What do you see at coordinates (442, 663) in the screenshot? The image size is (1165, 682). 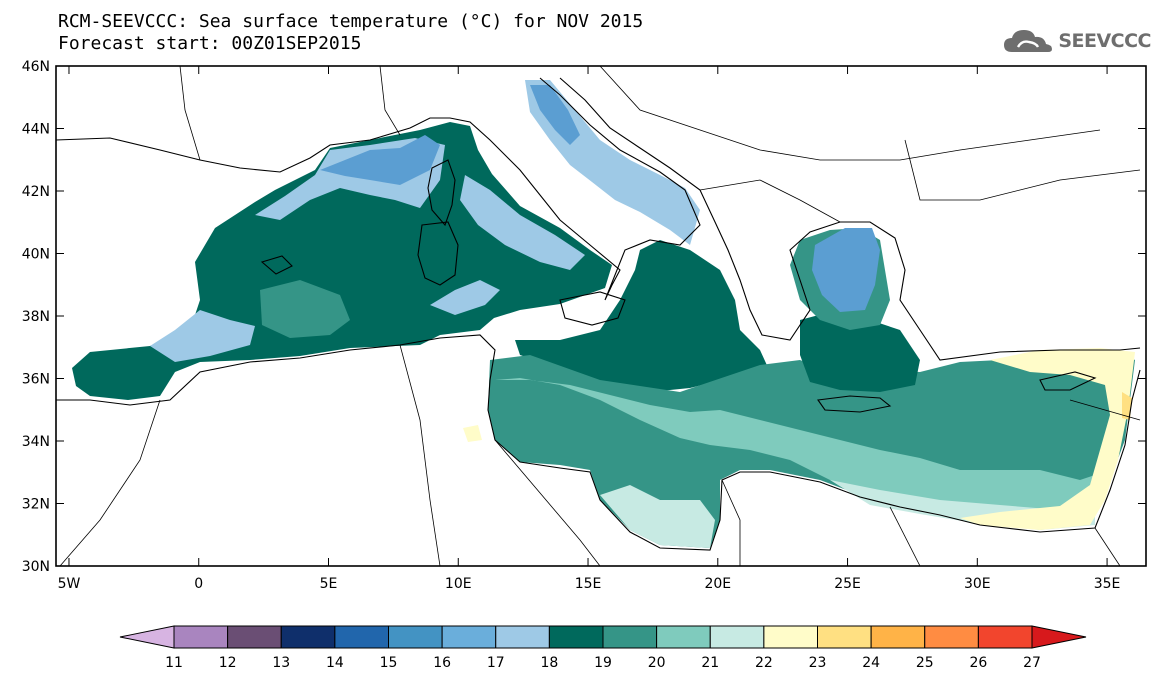 I see `colorbar-label: 16` at bounding box center [442, 663].